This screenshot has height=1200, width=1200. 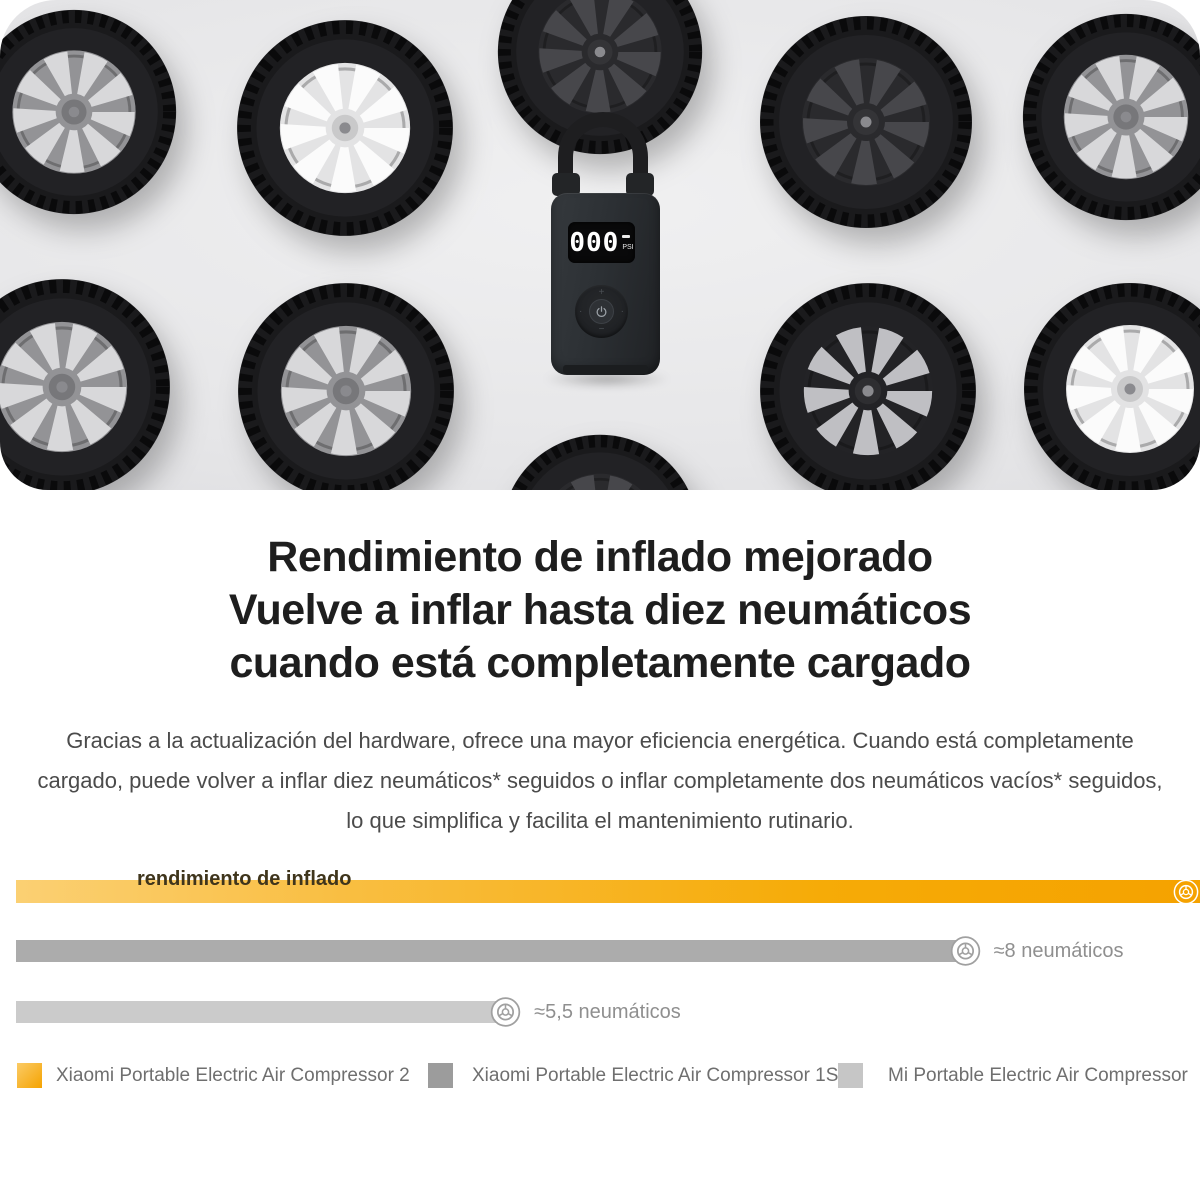 What do you see at coordinates (440, 1075) in the screenshot?
I see `legend-swatch-gray` at bounding box center [440, 1075].